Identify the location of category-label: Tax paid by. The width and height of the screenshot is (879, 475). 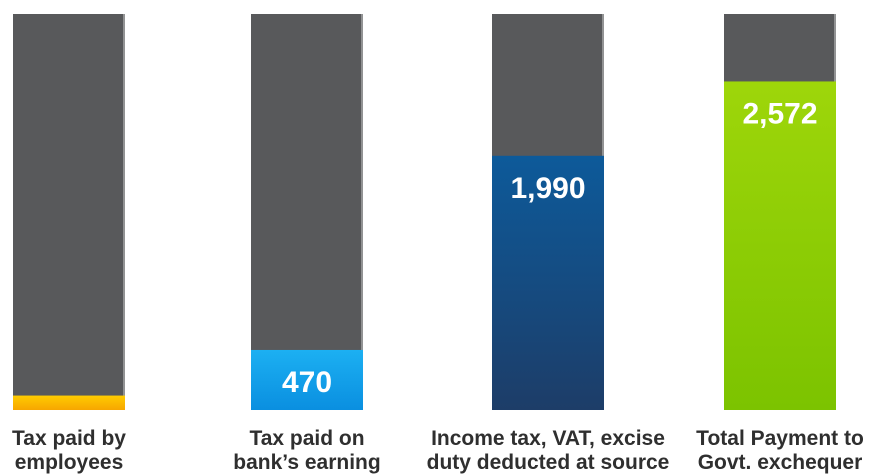
(69, 438).